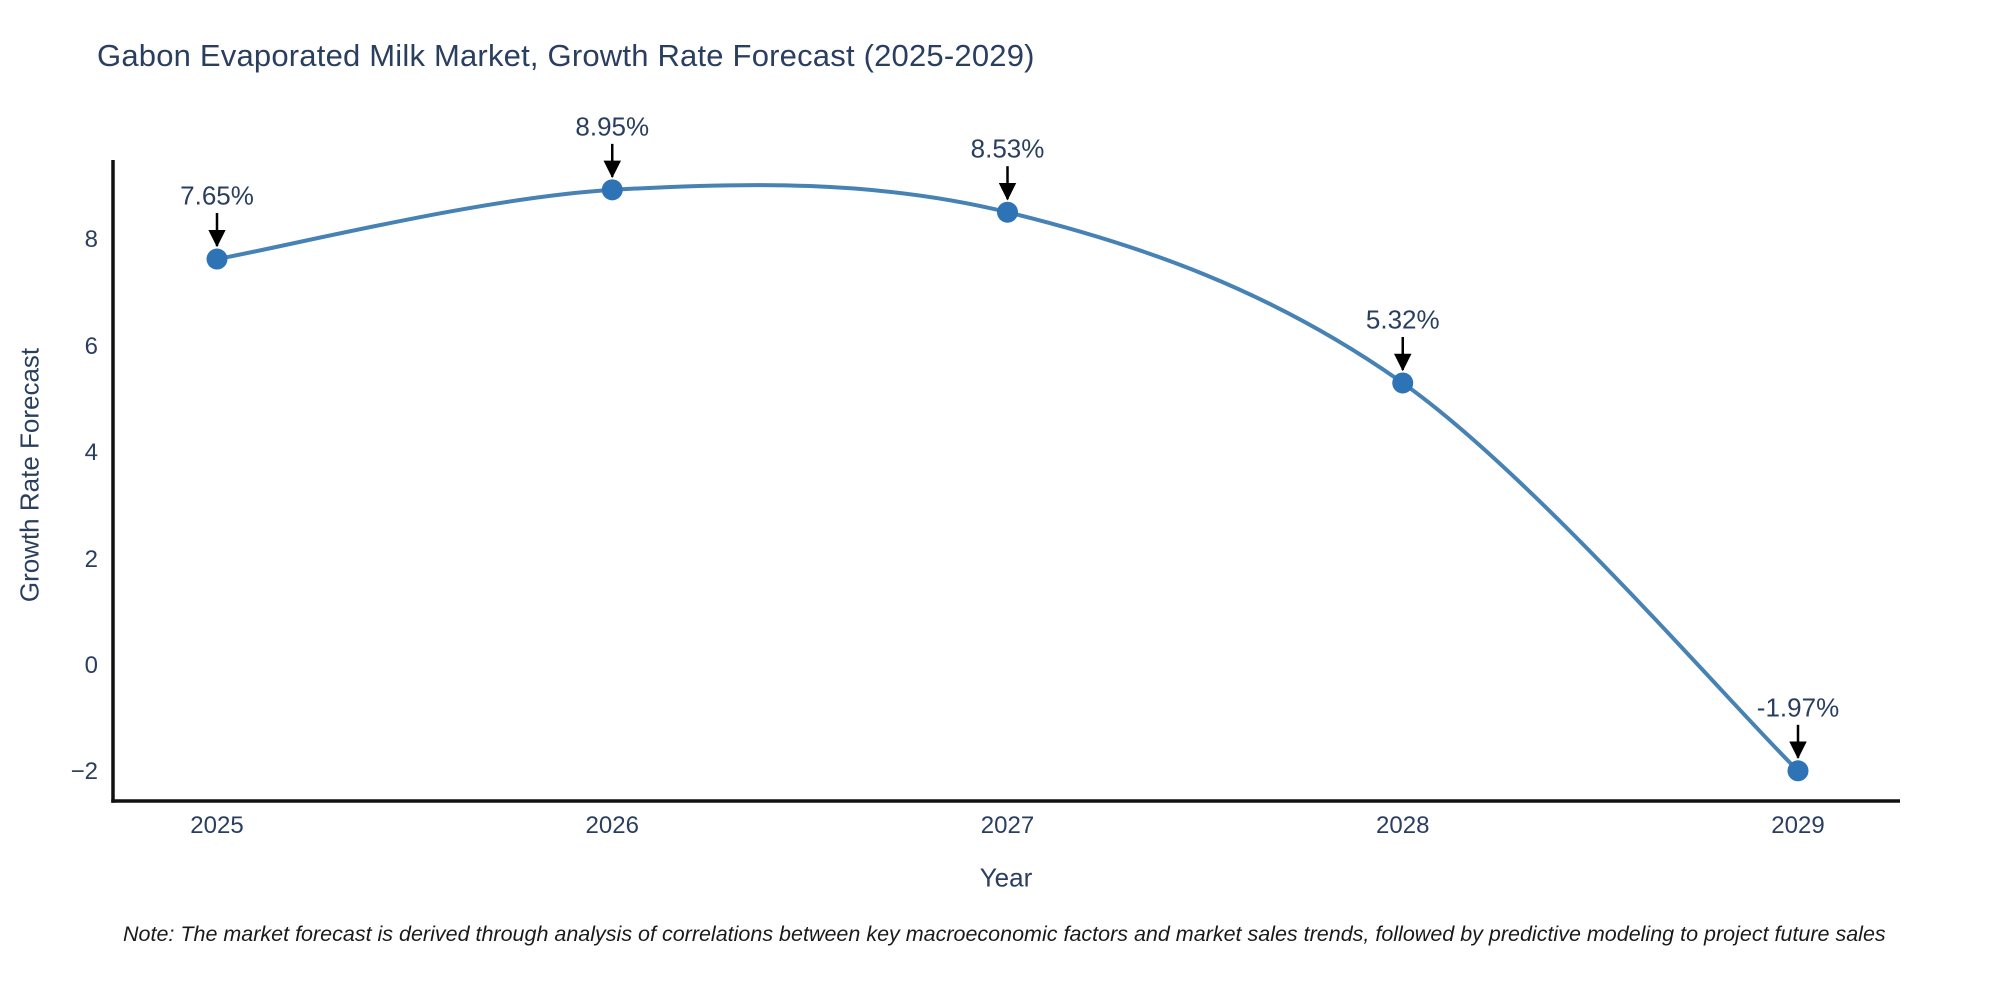 The height and width of the screenshot is (1000, 2000). What do you see at coordinates (1007, 825) in the screenshot?
I see `x-tick-2027: 2027` at bounding box center [1007, 825].